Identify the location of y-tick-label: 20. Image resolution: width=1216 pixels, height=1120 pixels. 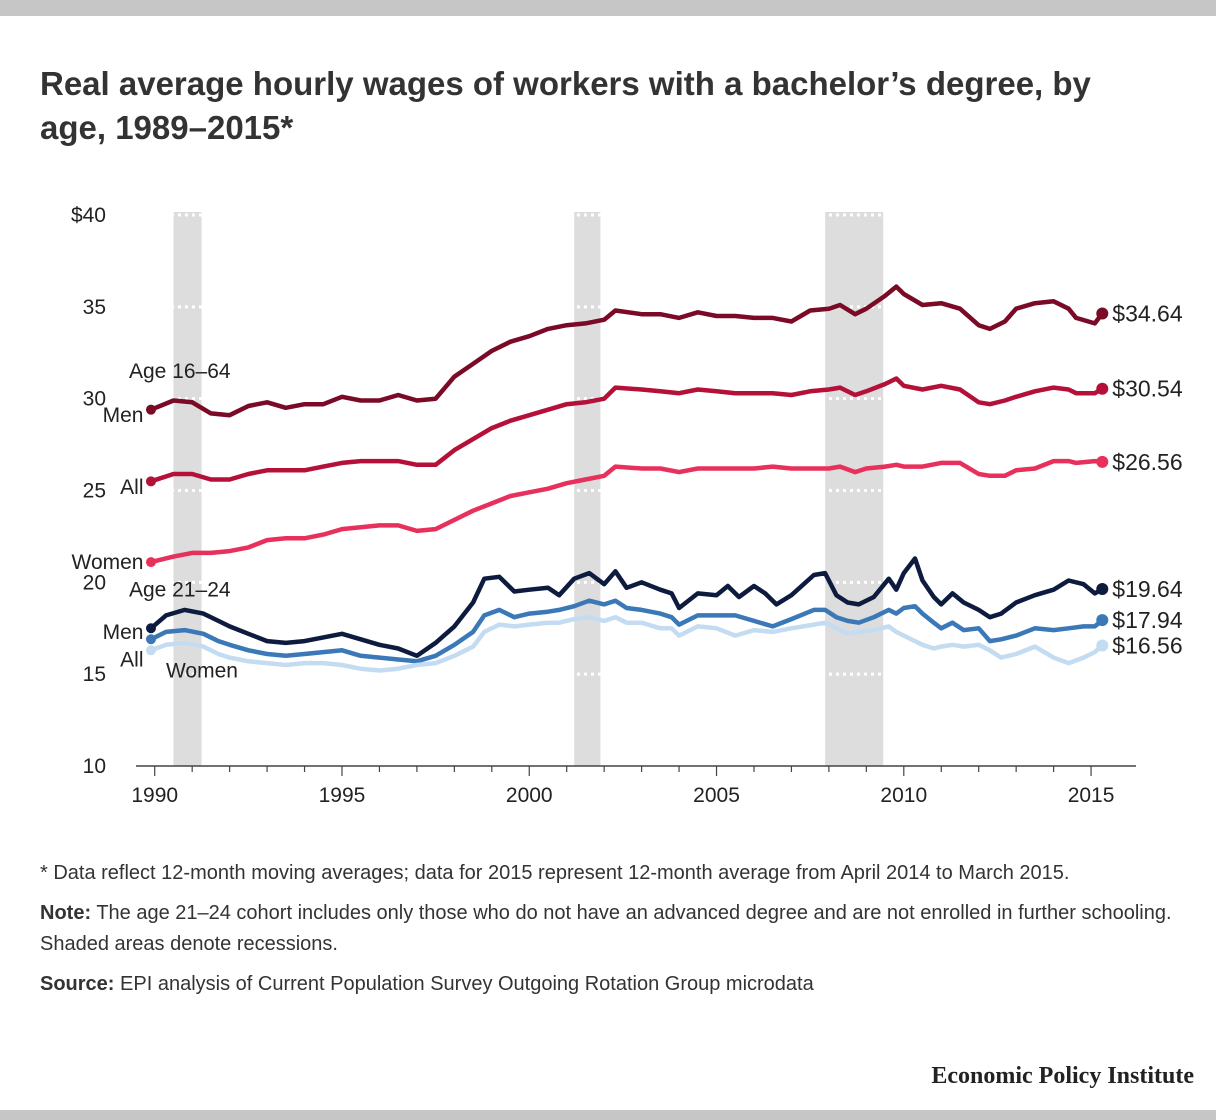
(94, 582).